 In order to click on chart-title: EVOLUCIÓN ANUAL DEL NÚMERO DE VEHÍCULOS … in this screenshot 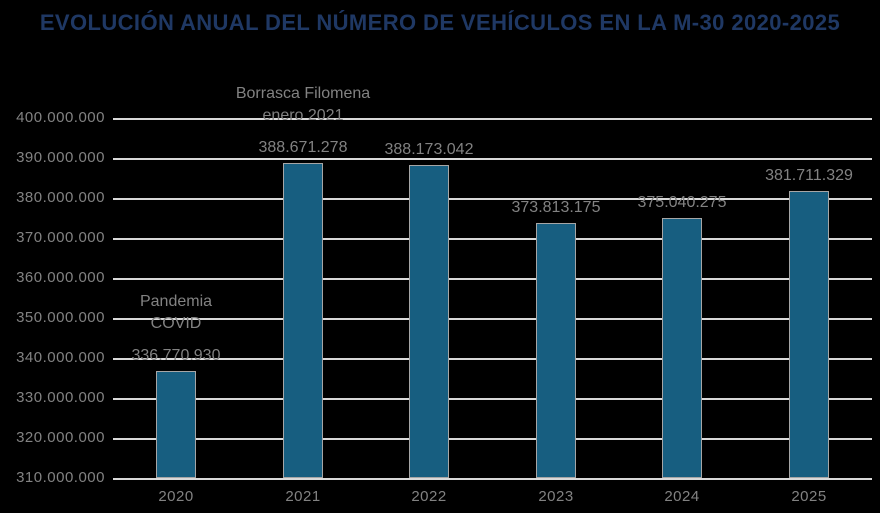, I will do `click(440, 22)`.